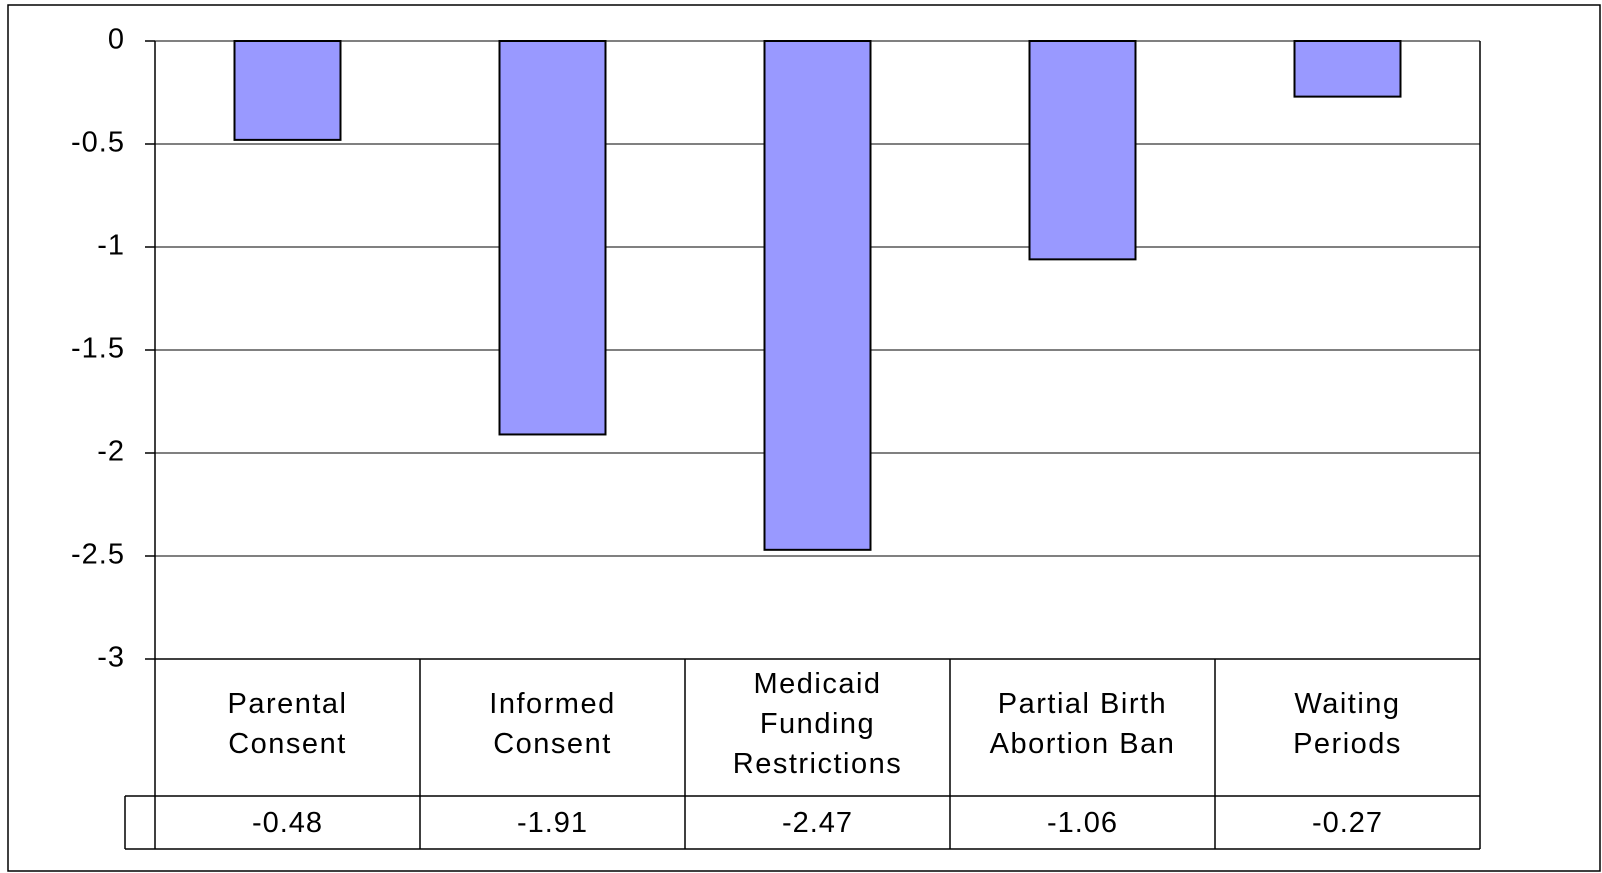  I want to click on y-tick-label: -0.5, so click(98, 143).